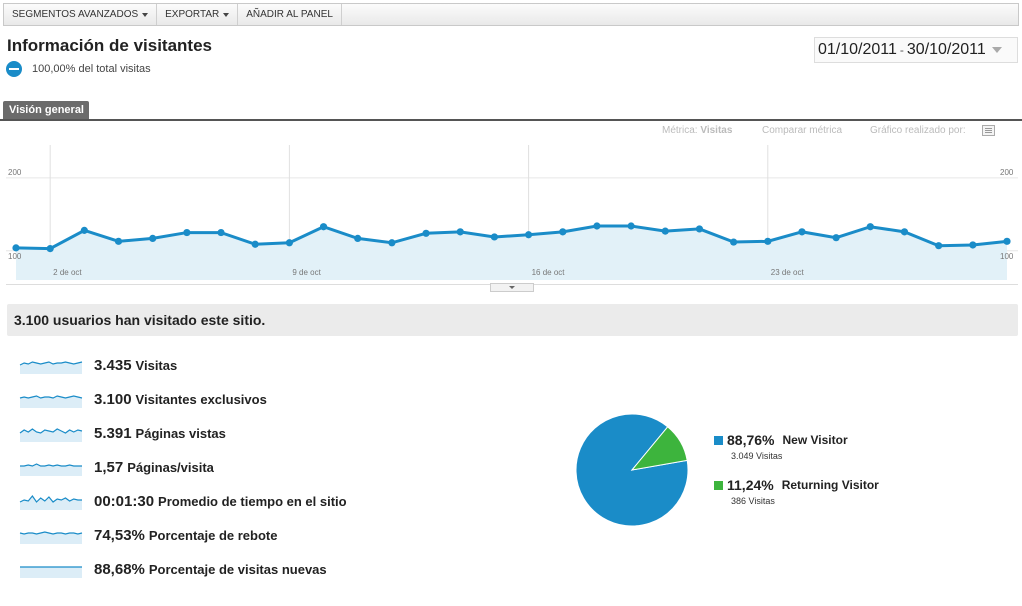 The height and width of the screenshot is (606, 1022). I want to click on metric-row: 3.435 Visitas, so click(183, 365).